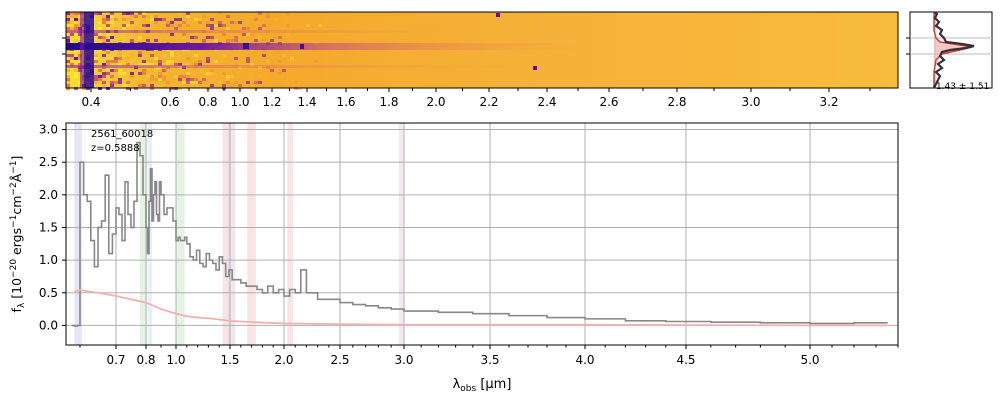  What do you see at coordinates (52, 227) in the screenshot?
I see `y-axis: 0.0 0.5 1.0 1.5 2.0 2.5 3.0` at bounding box center [52, 227].